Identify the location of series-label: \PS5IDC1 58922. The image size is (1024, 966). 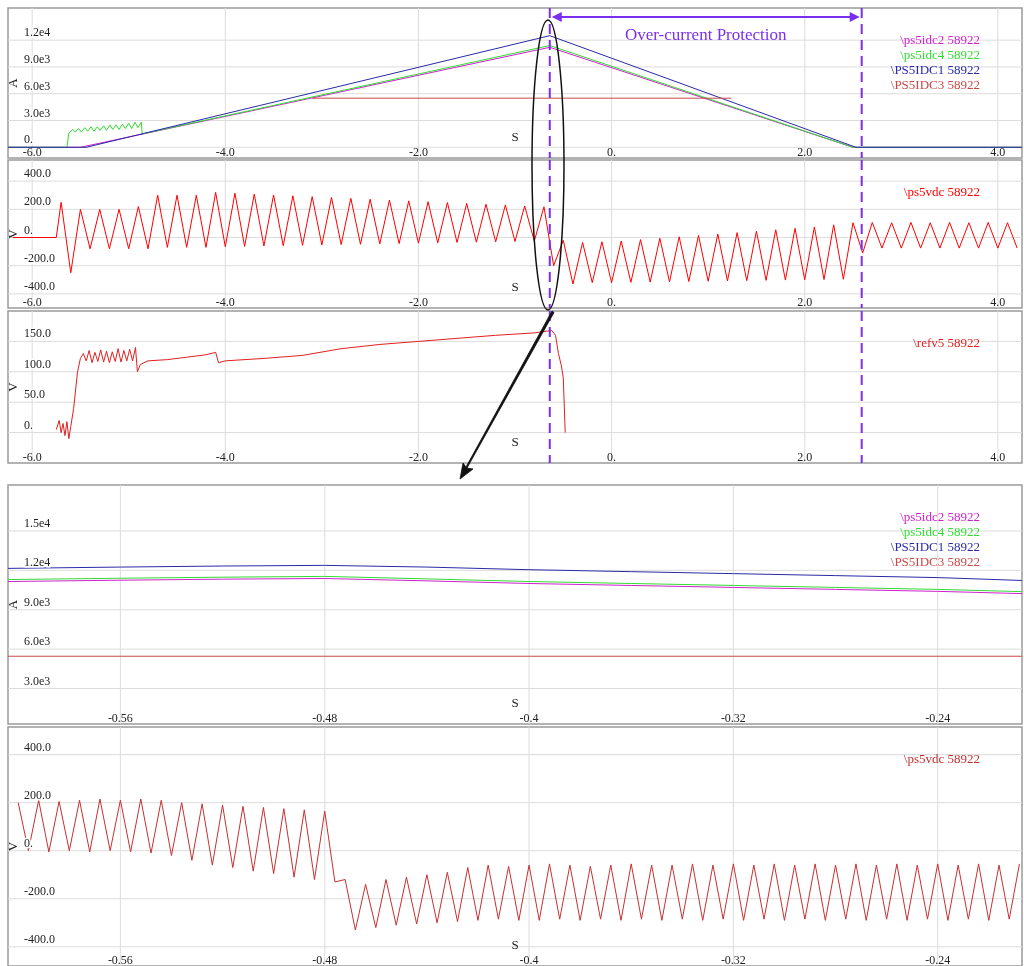
(935, 546).